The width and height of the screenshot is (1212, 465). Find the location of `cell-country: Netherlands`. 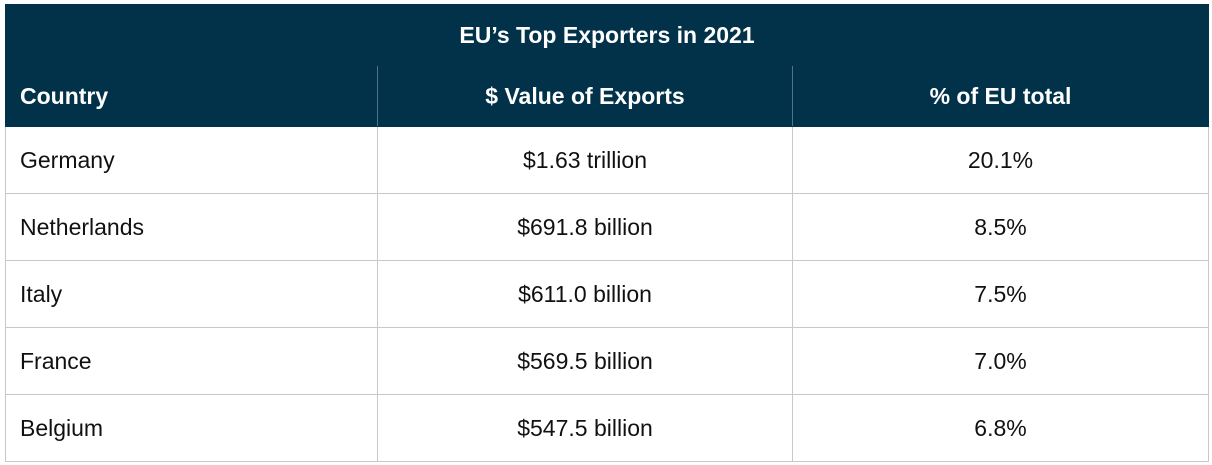

cell-country: Netherlands is located at coordinates (191, 227).